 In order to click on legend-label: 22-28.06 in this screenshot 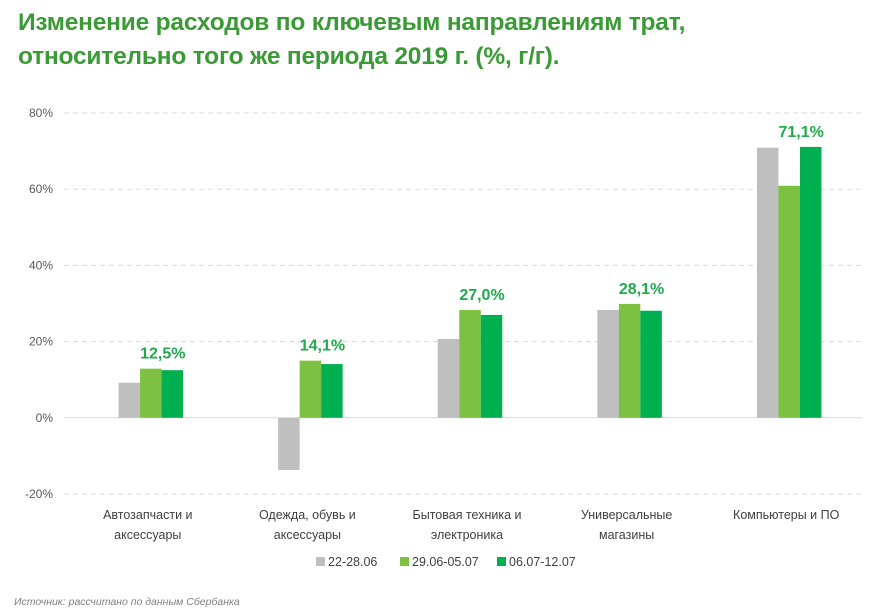, I will do `click(352, 562)`.